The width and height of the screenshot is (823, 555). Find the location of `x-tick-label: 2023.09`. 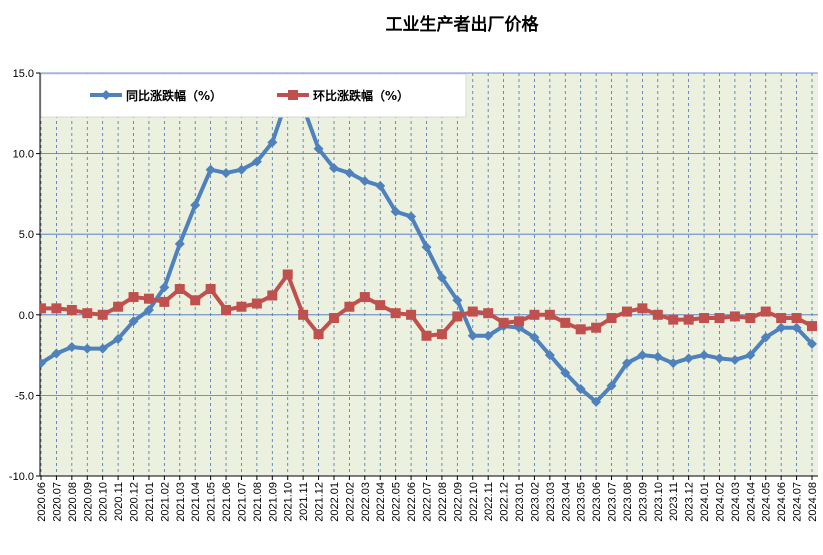

x-tick-label: 2023.09 is located at coordinates (643, 502).